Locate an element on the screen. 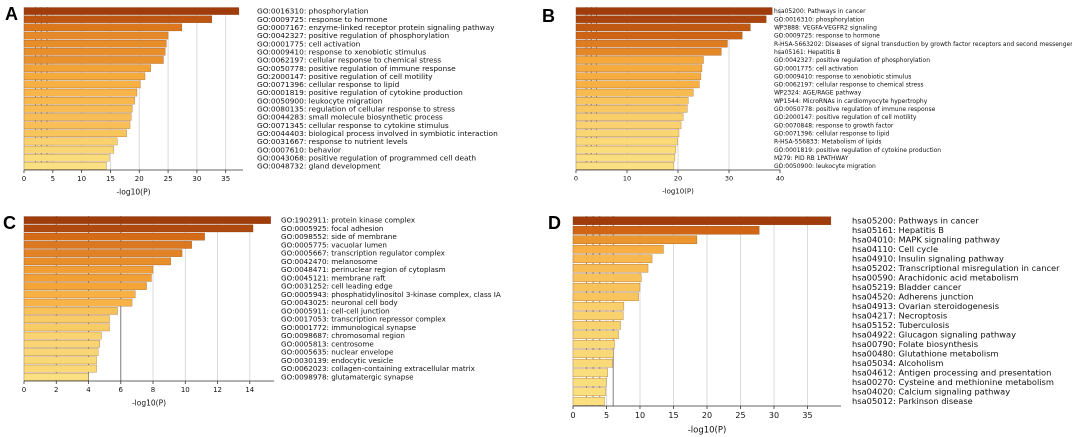  term-label: GO:0016310: phosphorylation is located at coordinates (819, 19).